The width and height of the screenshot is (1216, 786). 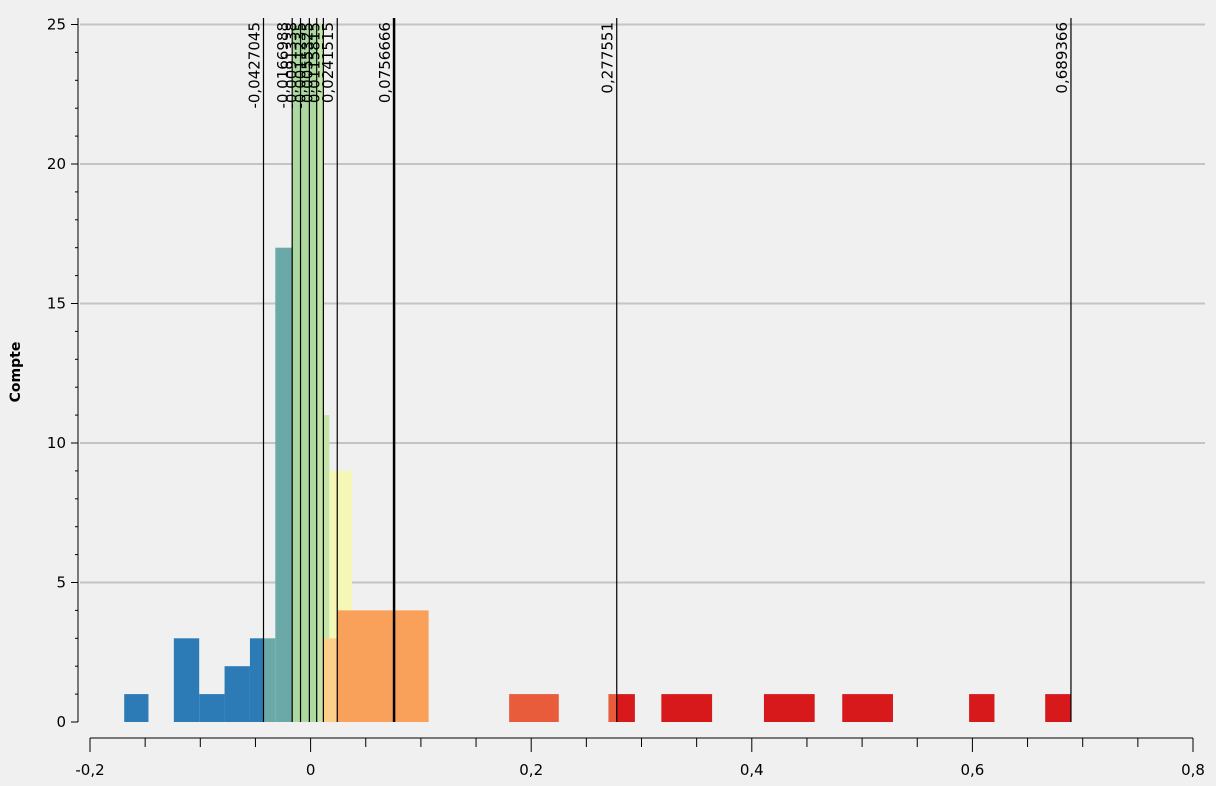 I want to click on y-tick-label: 0, so click(x=61, y=722).